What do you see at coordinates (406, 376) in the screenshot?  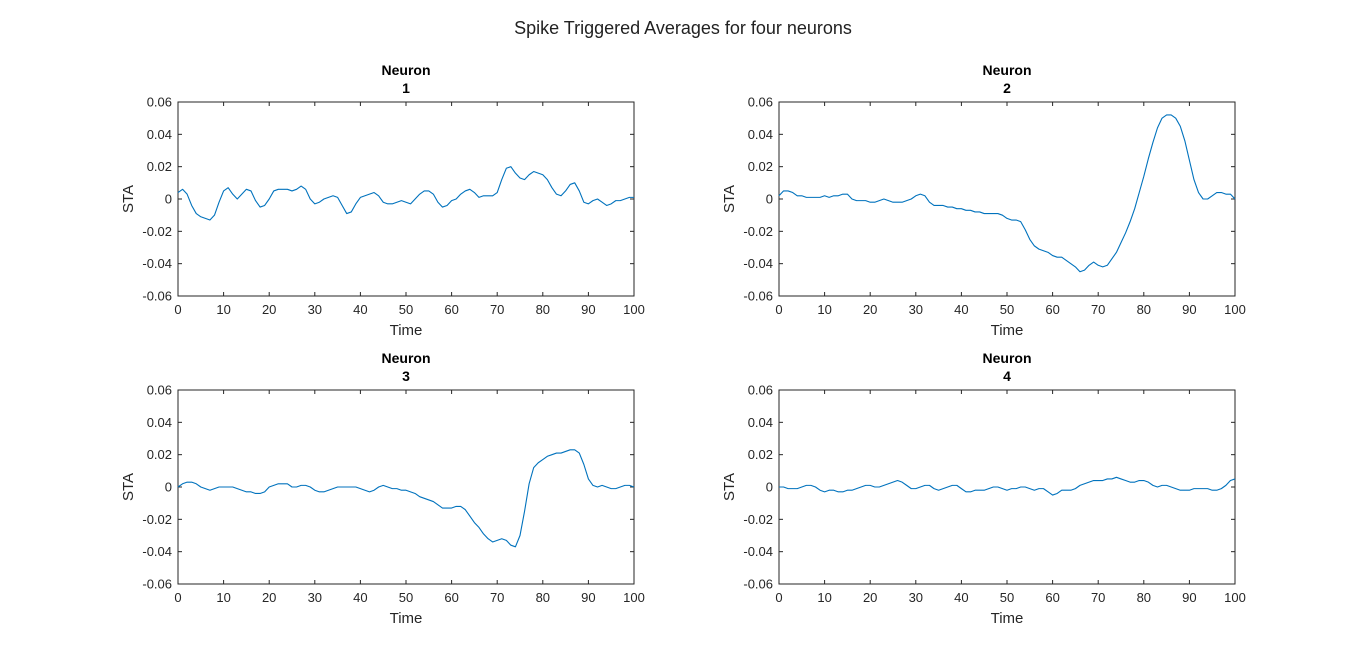 I see `subplot-title-number: 3` at bounding box center [406, 376].